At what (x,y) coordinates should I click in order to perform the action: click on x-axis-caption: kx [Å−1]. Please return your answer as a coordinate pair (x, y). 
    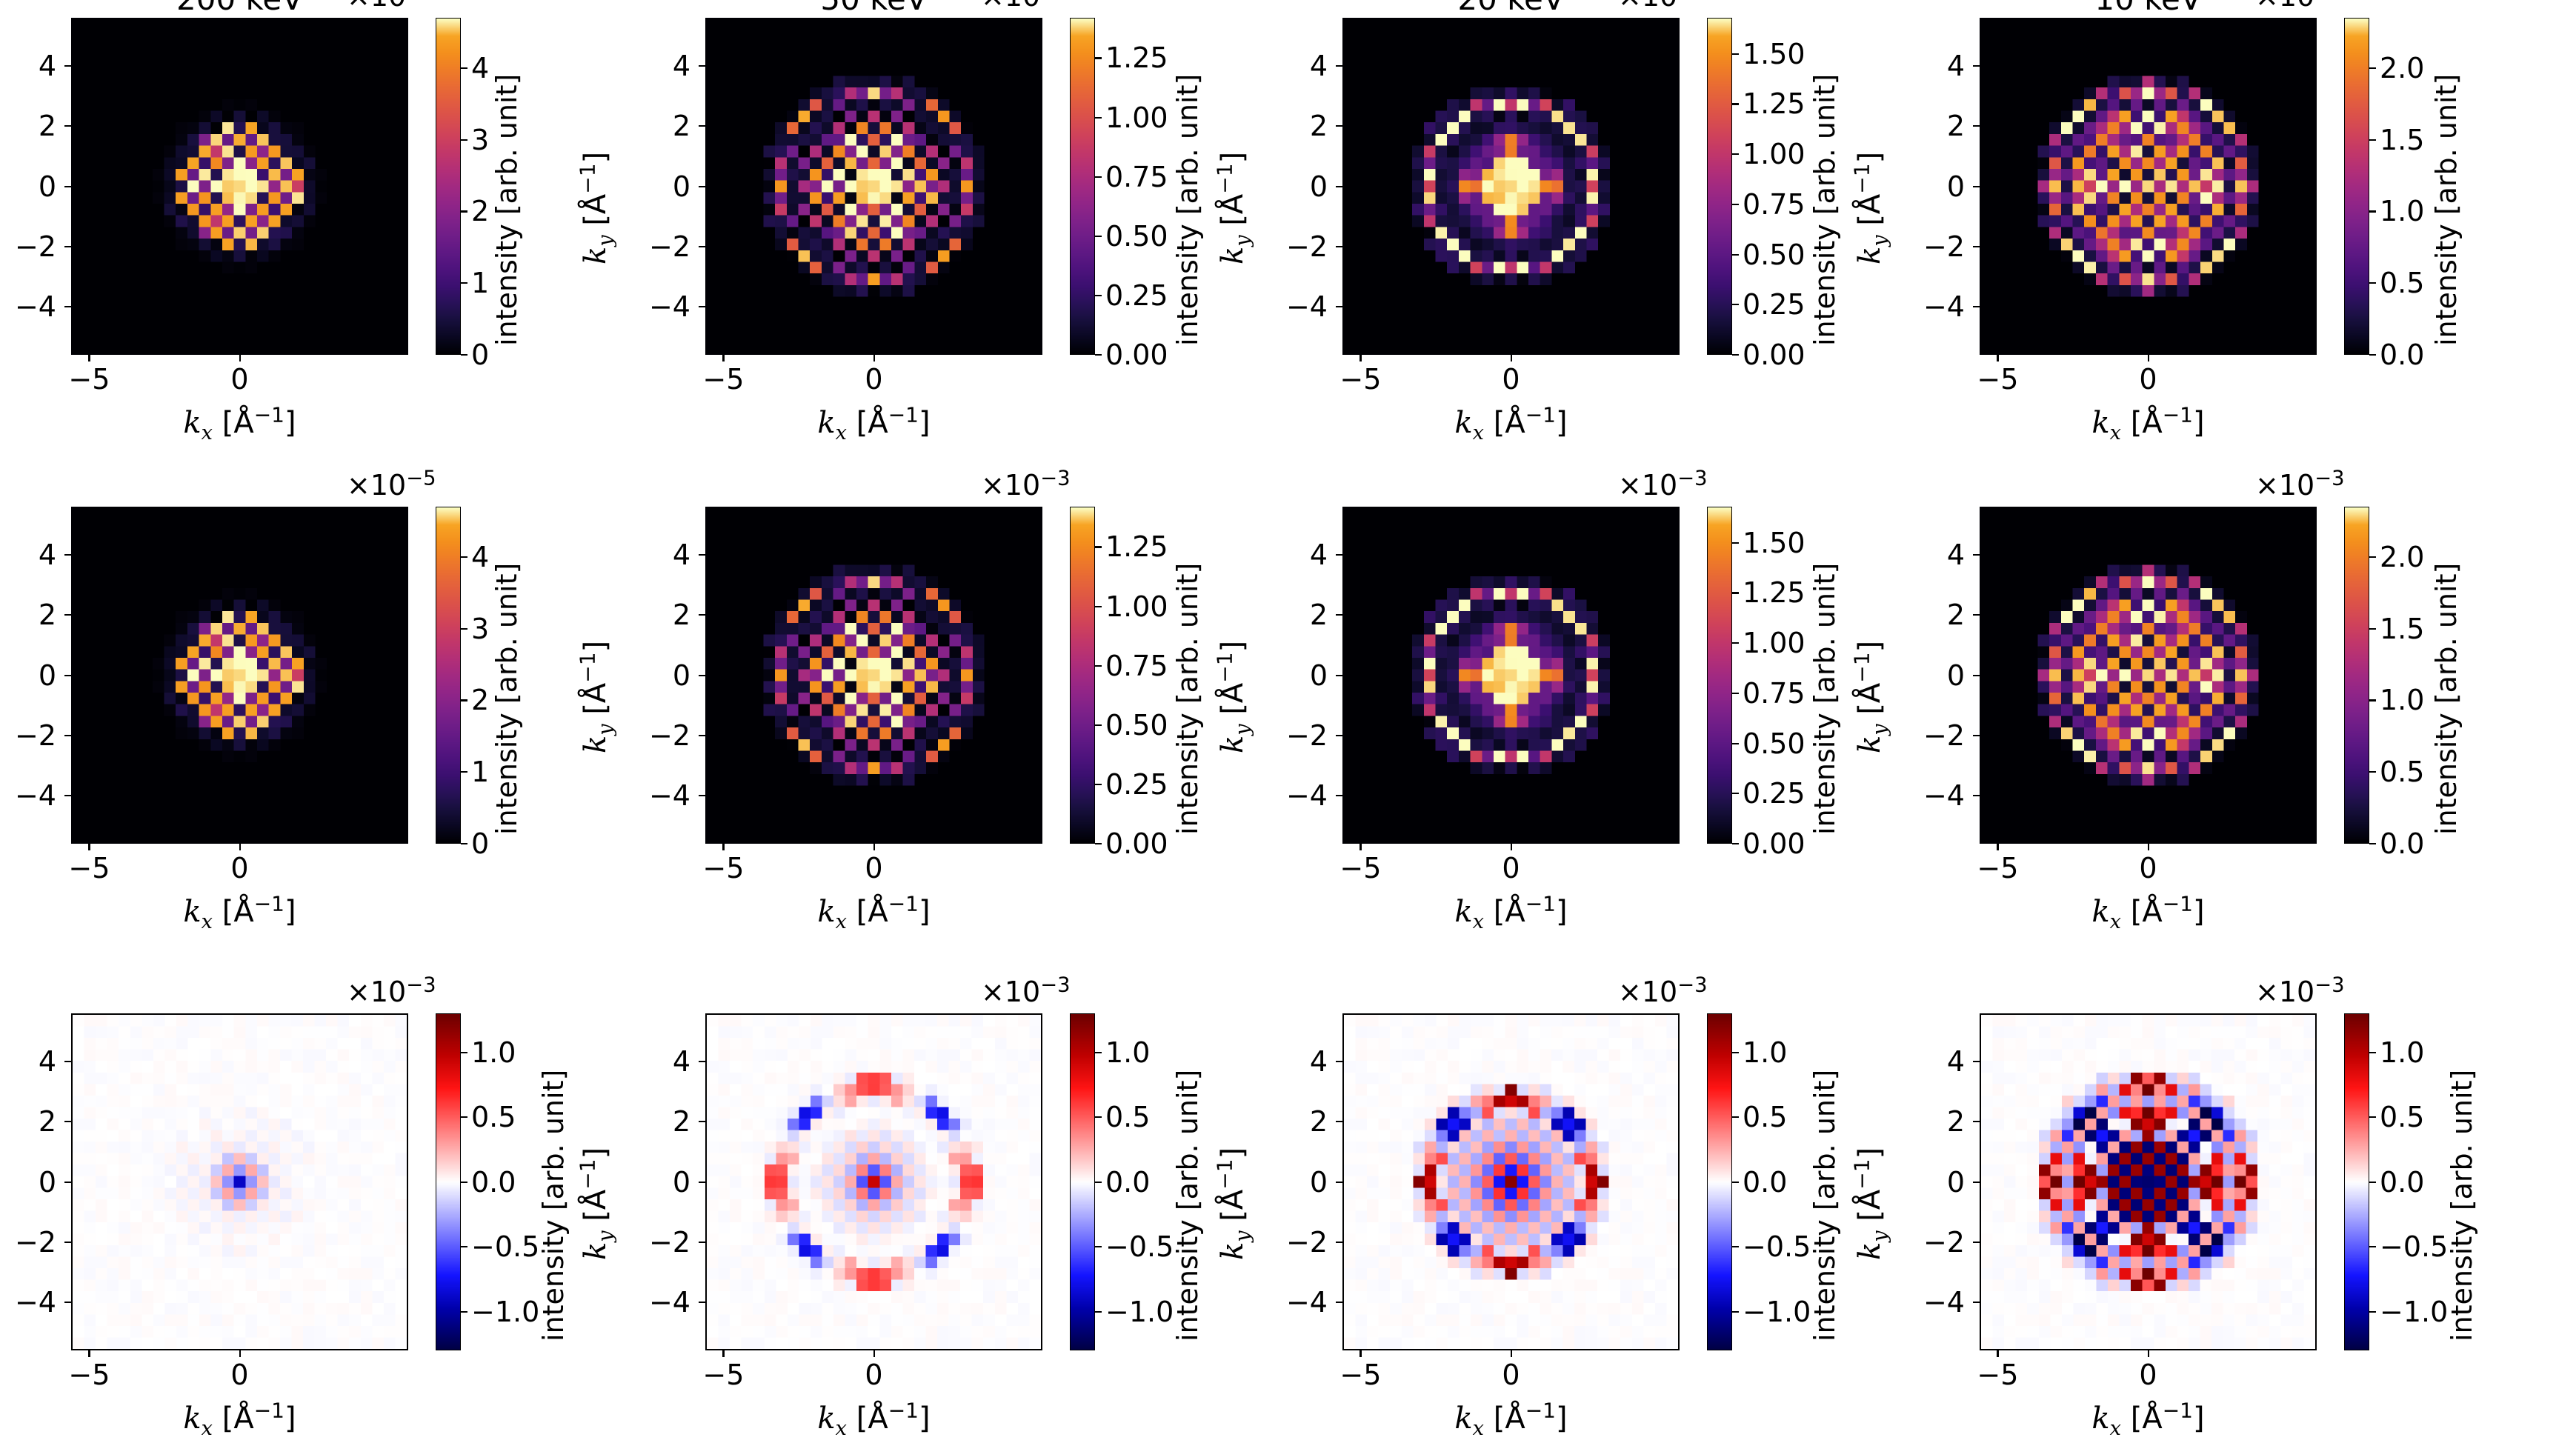
    Looking at the image, I should click on (874, 1419).